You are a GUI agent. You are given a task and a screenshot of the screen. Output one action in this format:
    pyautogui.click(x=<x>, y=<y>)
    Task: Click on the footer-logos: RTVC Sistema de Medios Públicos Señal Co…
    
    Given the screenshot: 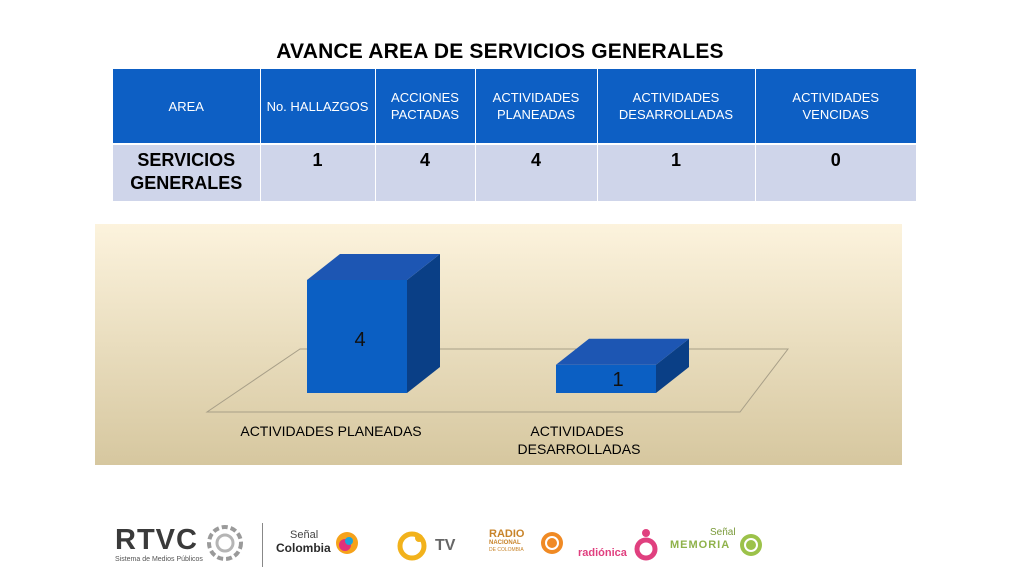 What is the action you would take?
    pyautogui.click(x=512, y=545)
    